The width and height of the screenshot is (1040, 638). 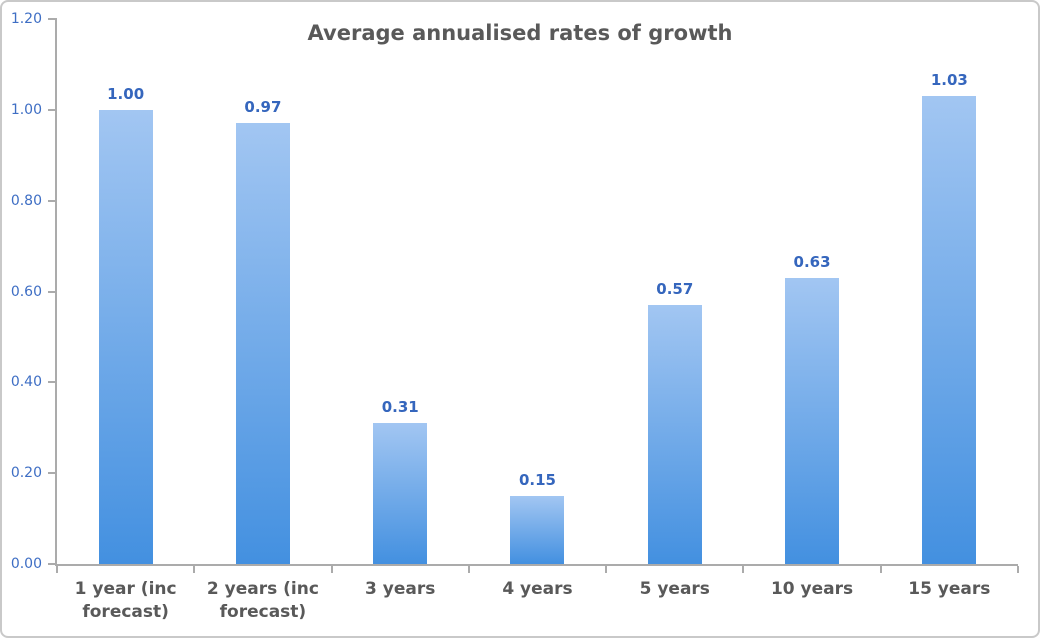 What do you see at coordinates (400, 407) in the screenshot?
I see `bar-value-label: 0.31` at bounding box center [400, 407].